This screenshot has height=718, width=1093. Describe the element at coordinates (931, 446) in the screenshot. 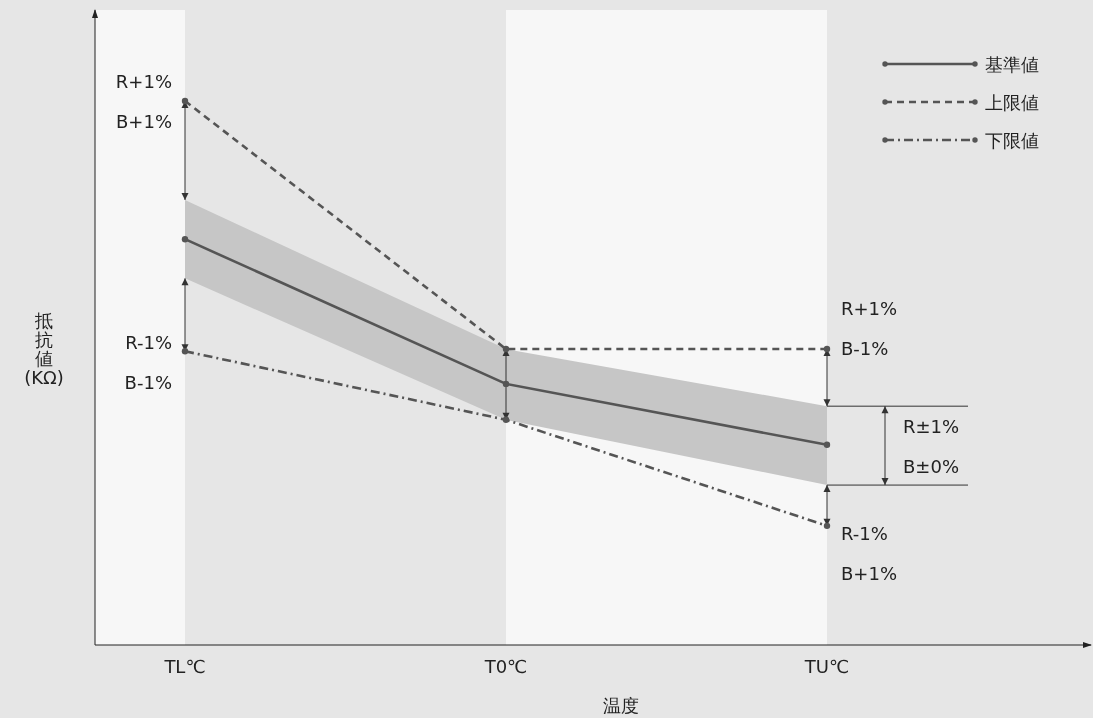

I see `annotation: R±1% B±0%` at that location.